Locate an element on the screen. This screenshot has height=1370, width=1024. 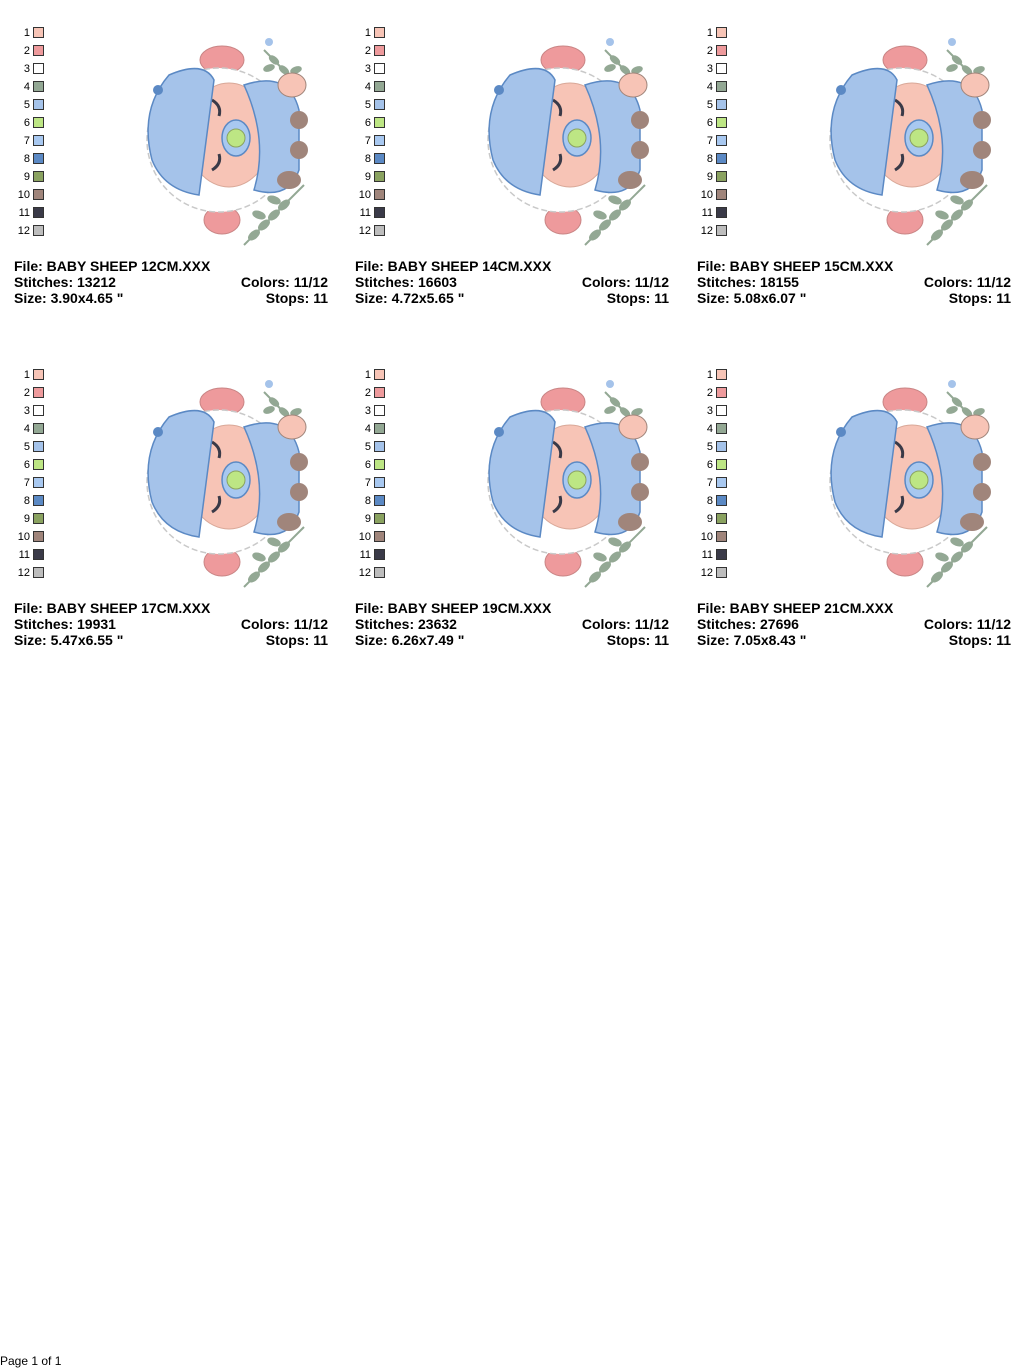
design-size: Size: 6.26x7.49 " is located at coordinates (410, 640).